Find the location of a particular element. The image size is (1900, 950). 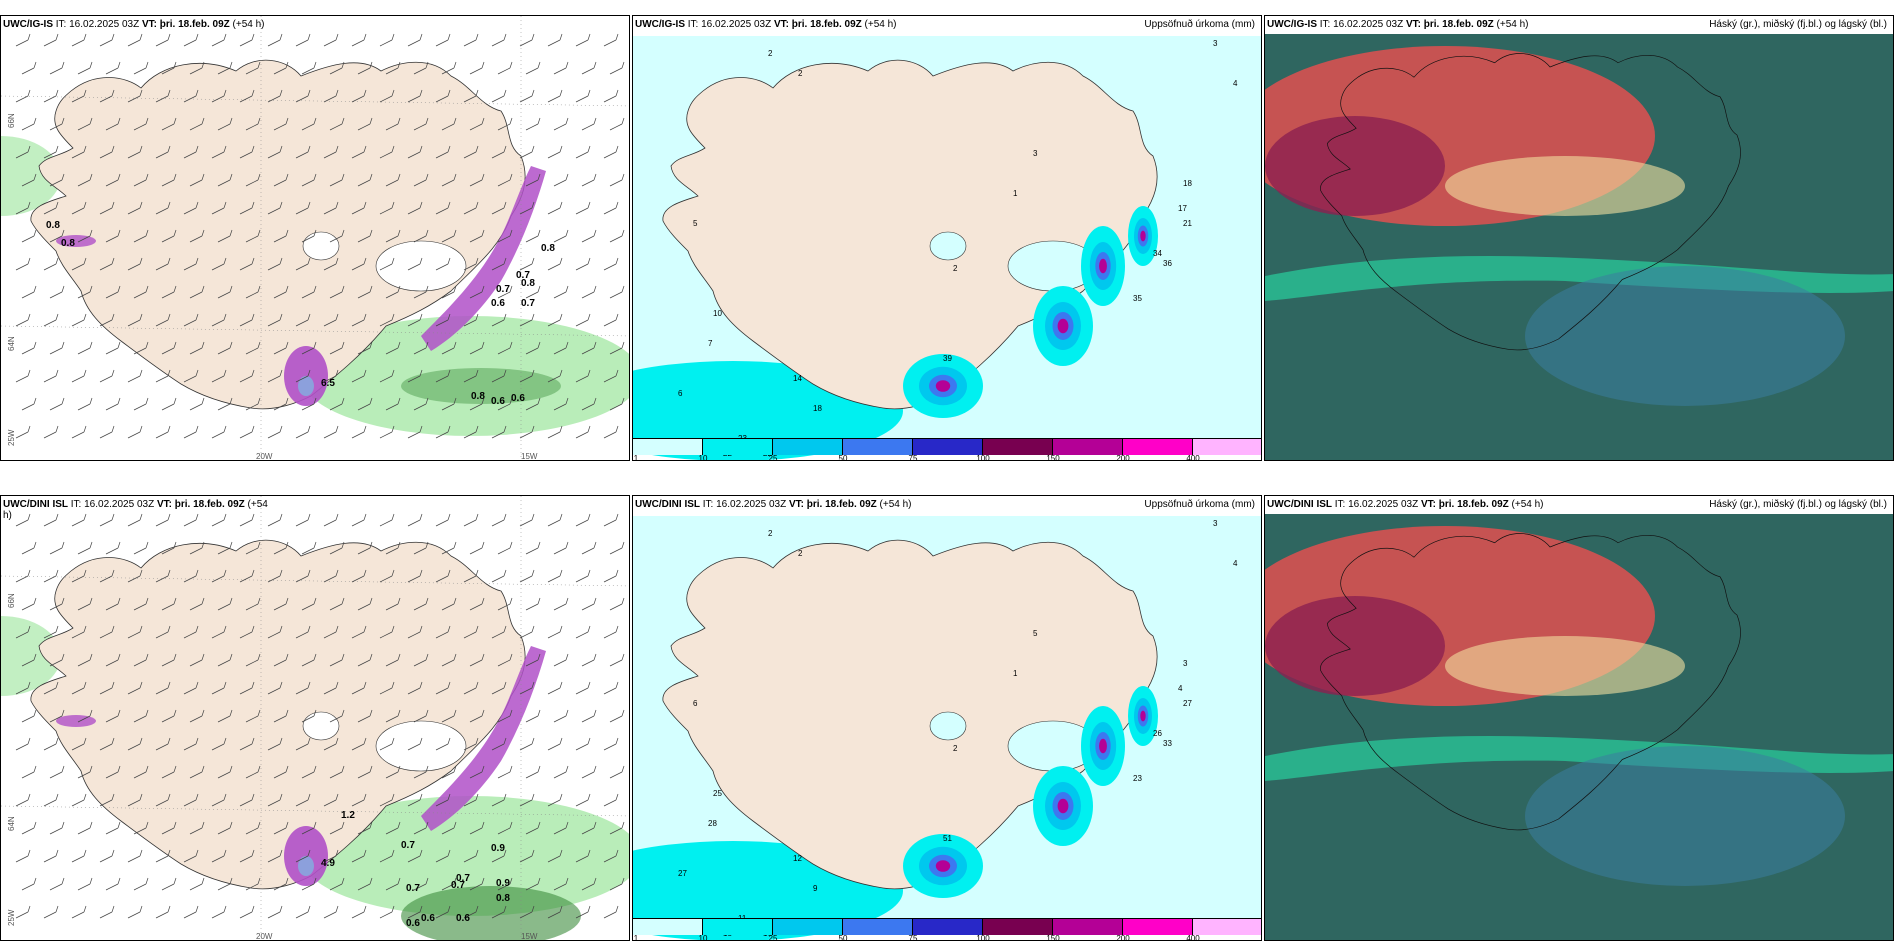

value-label: 0.6 is located at coordinates (428, 918).